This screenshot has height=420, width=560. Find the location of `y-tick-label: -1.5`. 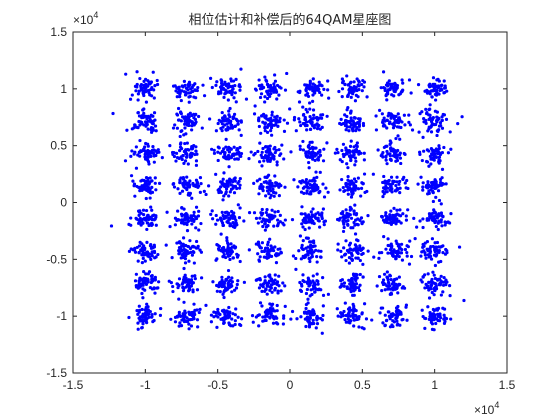

y-tick-label: -1.5 is located at coordinates (56, 373).